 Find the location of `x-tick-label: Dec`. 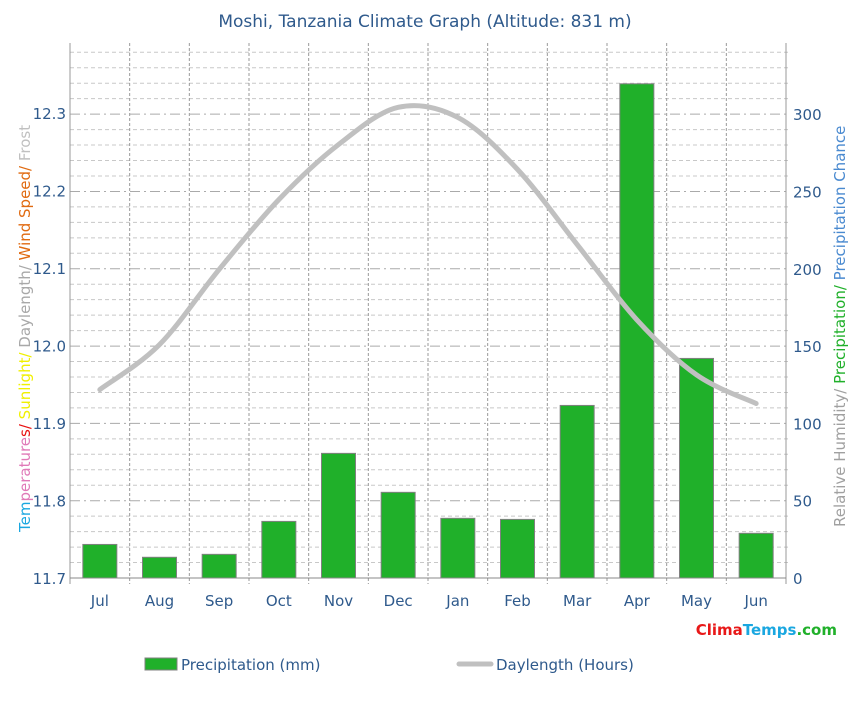

x-tick-label: Dec is located at coordinates (398, 601).